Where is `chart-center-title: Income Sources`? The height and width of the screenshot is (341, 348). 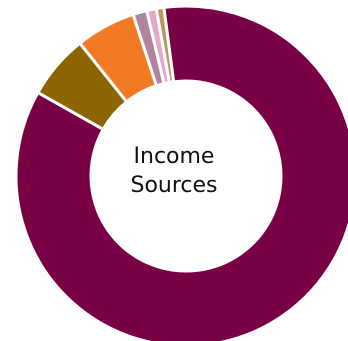
chart-center-title: Income Sources is located at coordinates (174, 171).